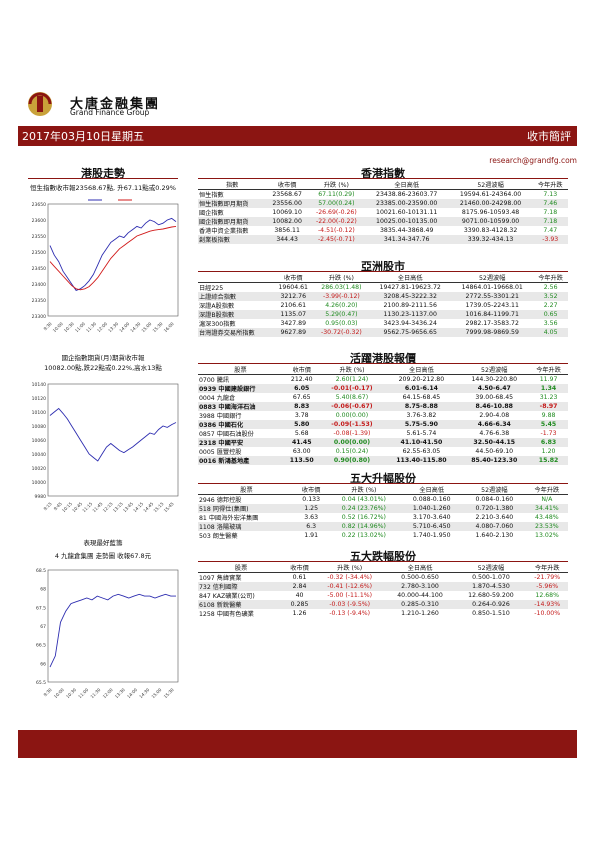 The image size is (595, 842). What do you see at coordinates (494, 517) in the screenshot?
I see `table-cell: 2.210-3.640` at bounding box center [494, 517].